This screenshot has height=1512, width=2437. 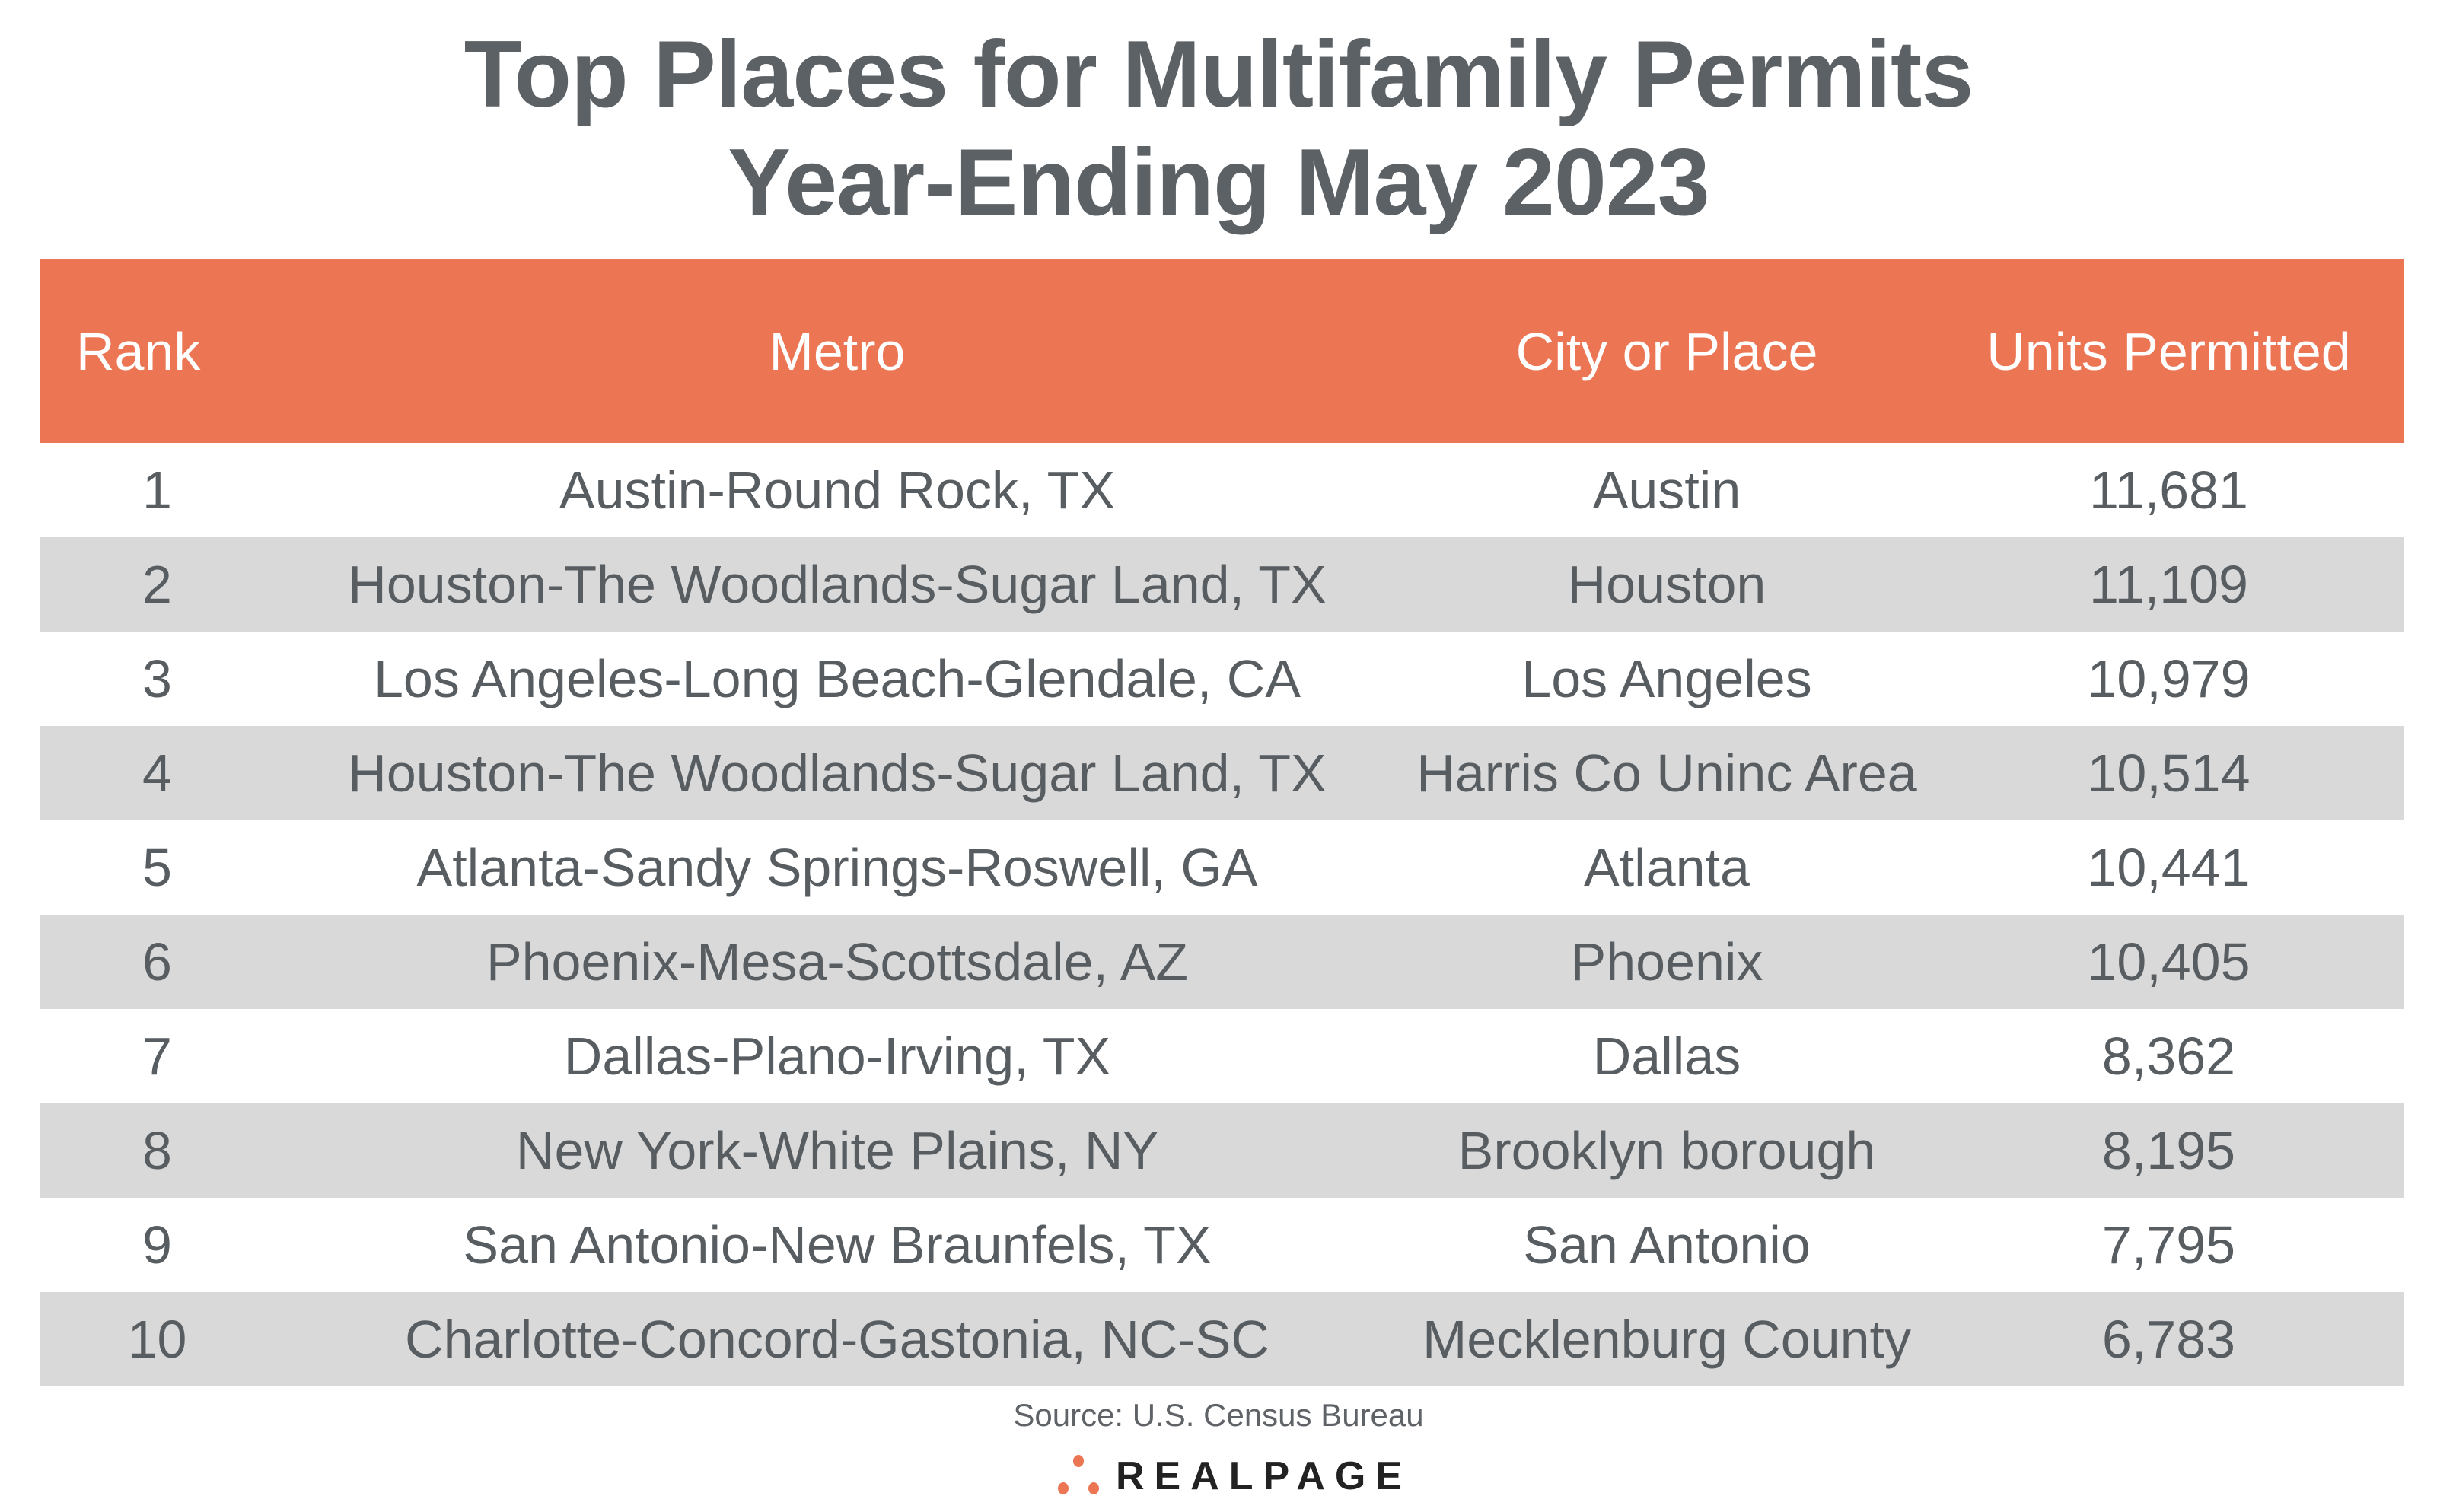 What do you see at coordinates (1218, 182) in the screenshot?
I see `title-line-2: Year-Ending May 2023` at bounding box center [1218, 182].